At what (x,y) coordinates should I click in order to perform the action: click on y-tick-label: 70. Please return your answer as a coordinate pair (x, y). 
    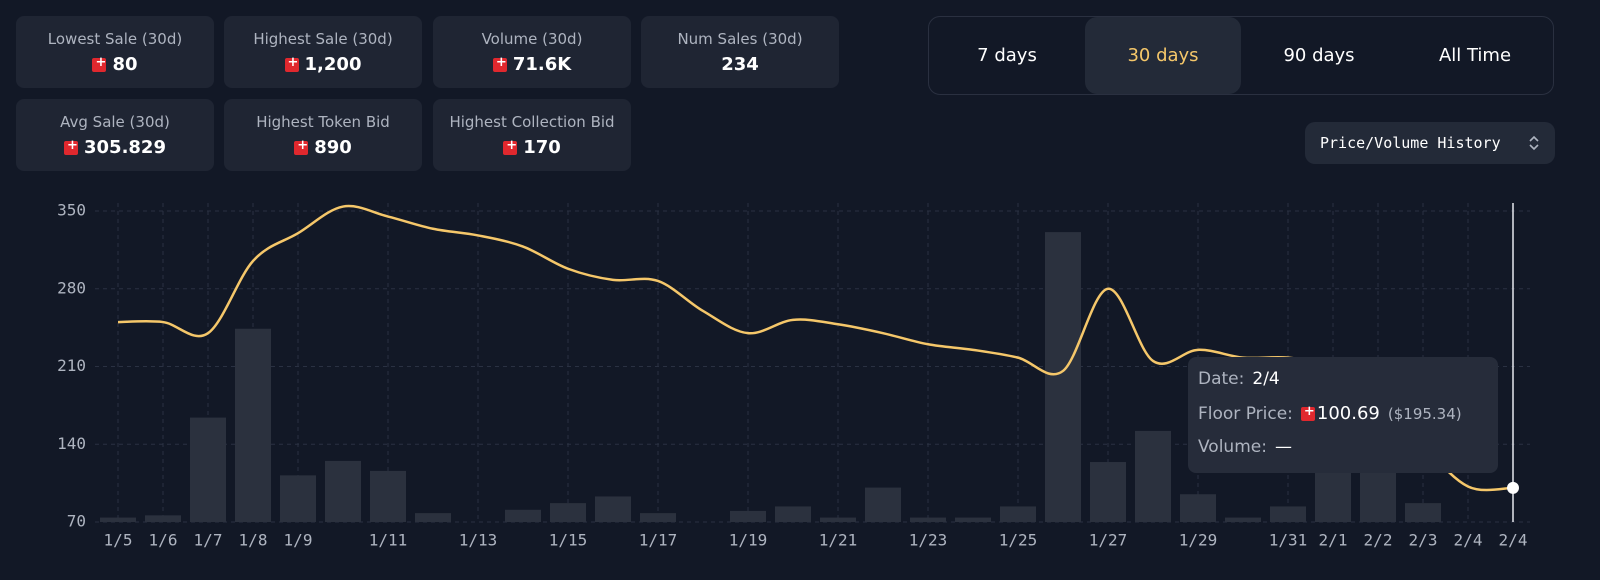
    Looking at the image, I should click on (76, 521).